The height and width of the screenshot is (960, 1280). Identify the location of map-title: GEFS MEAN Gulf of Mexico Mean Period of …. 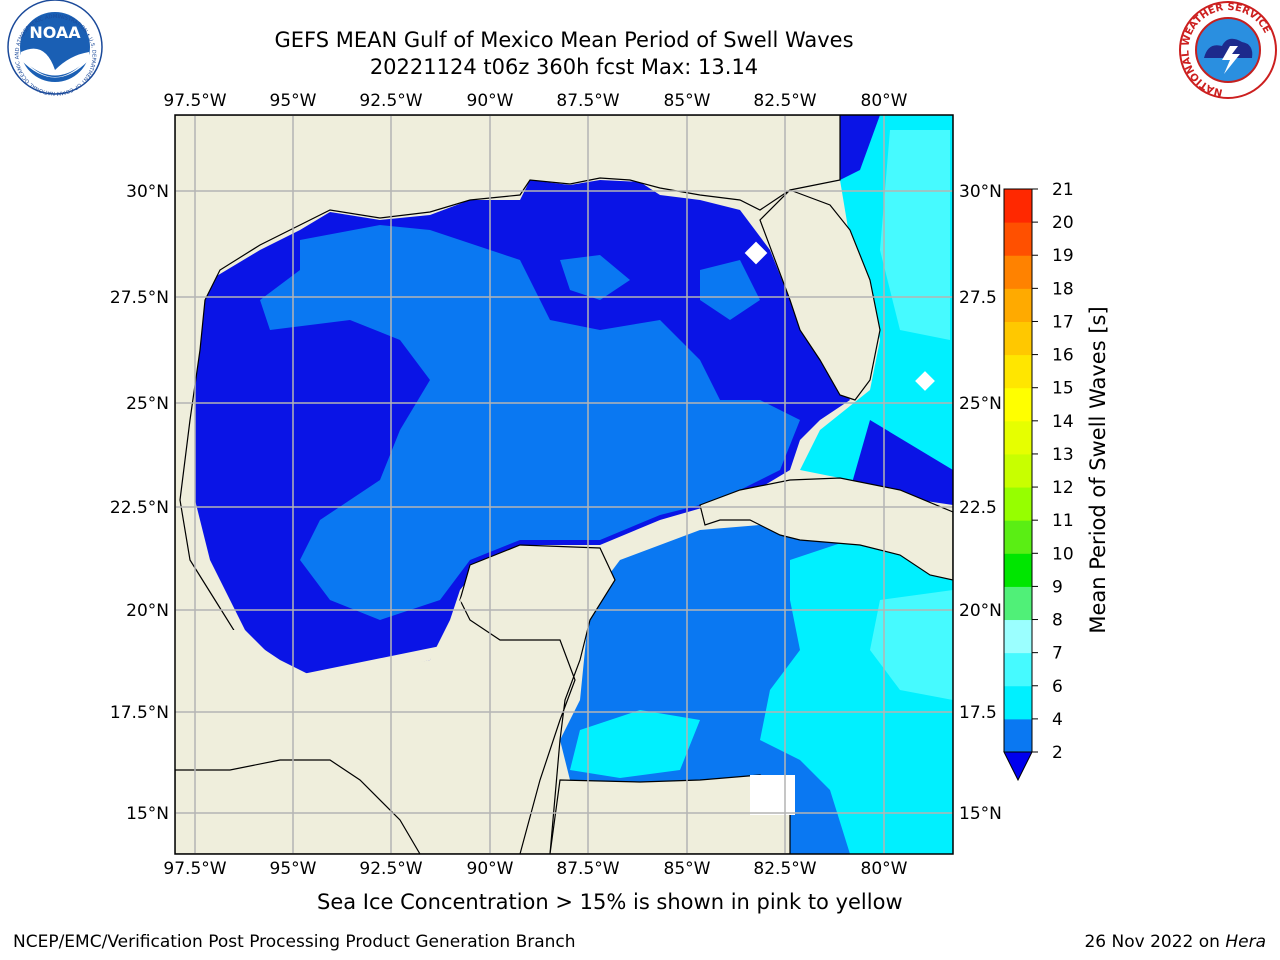
(564, 40).